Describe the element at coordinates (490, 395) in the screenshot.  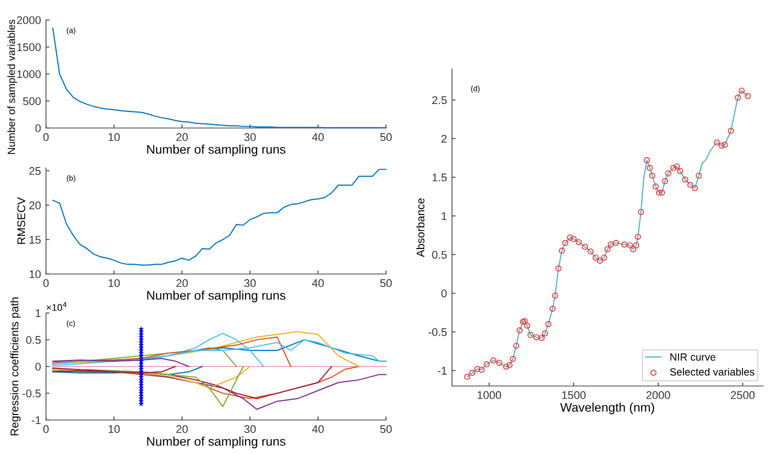
I see `x-tick-label: 1000` at that location.